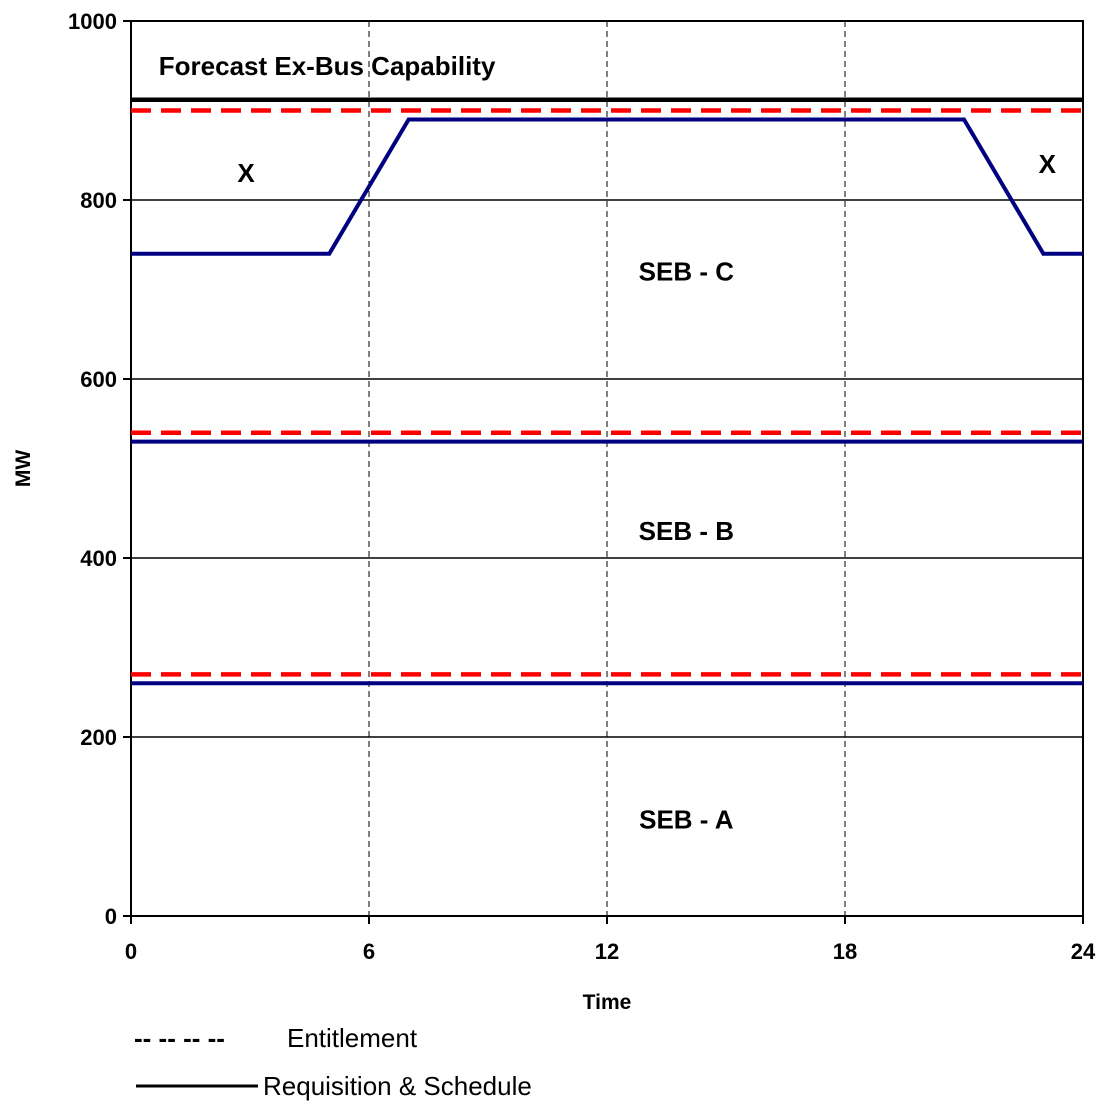 The image size is (1107, 1108). Describe the element at coordinates (607, 951) in the screenshot. I see `x-tick-label: 12` at that location.